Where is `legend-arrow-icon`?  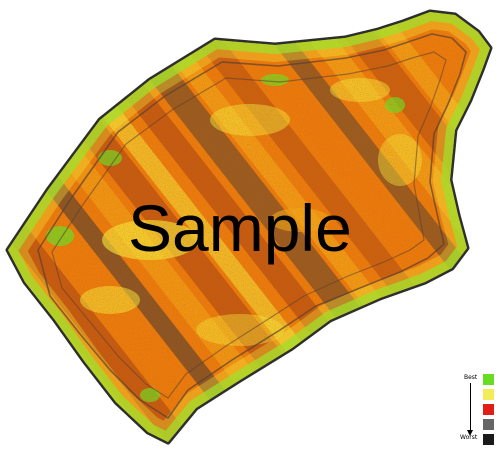
legend-arrow-icon is located at coordinates (470, 409).